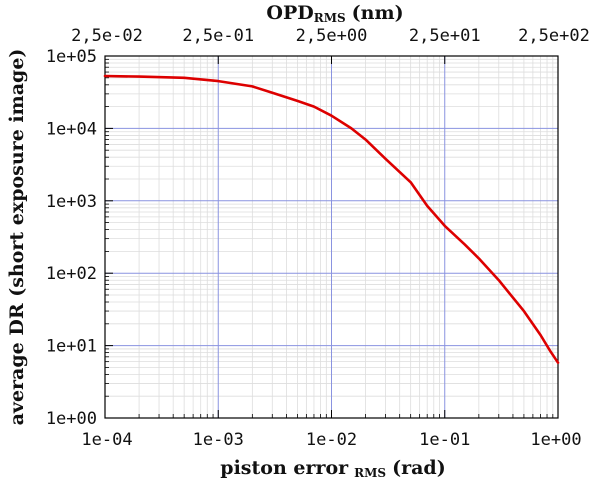 The width and height of the screenshot is (600, 483). Describe the element at coordinates (71, 347) in the screenshot. I see `y-tick-label: 1e+01` at that location.